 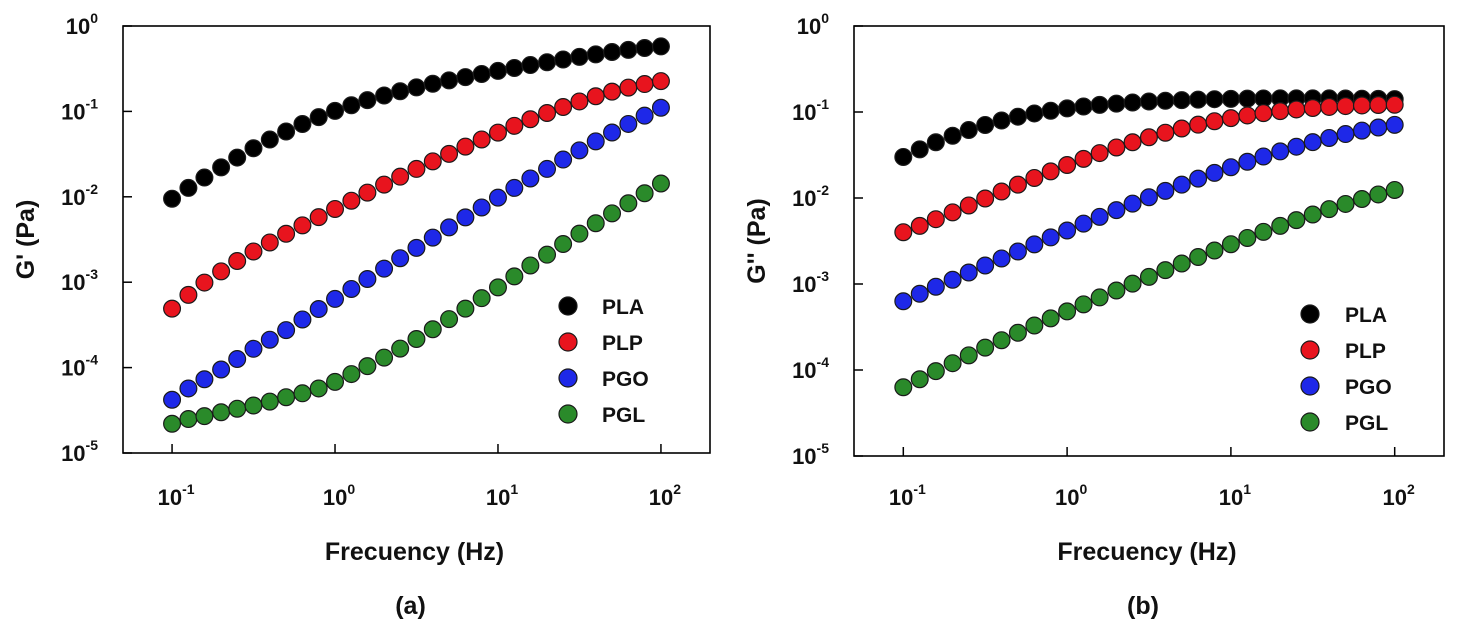 I want to click on legend-marker-pgl, so click(x=568, y=414).